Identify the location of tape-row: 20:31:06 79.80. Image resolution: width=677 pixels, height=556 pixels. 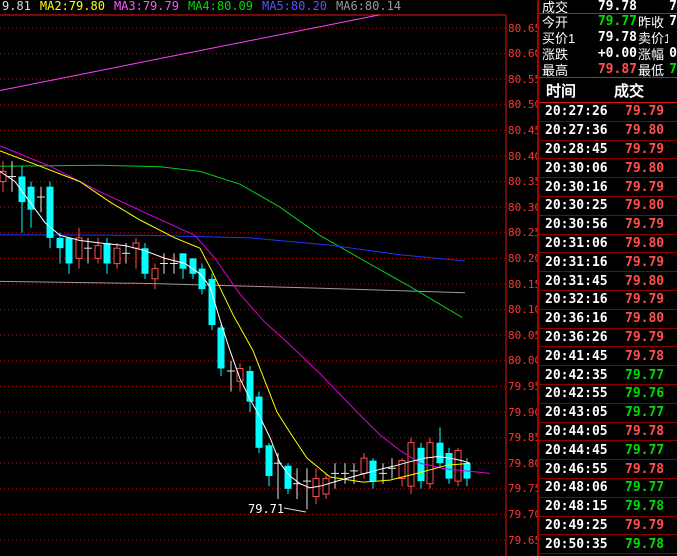
(608, 244).